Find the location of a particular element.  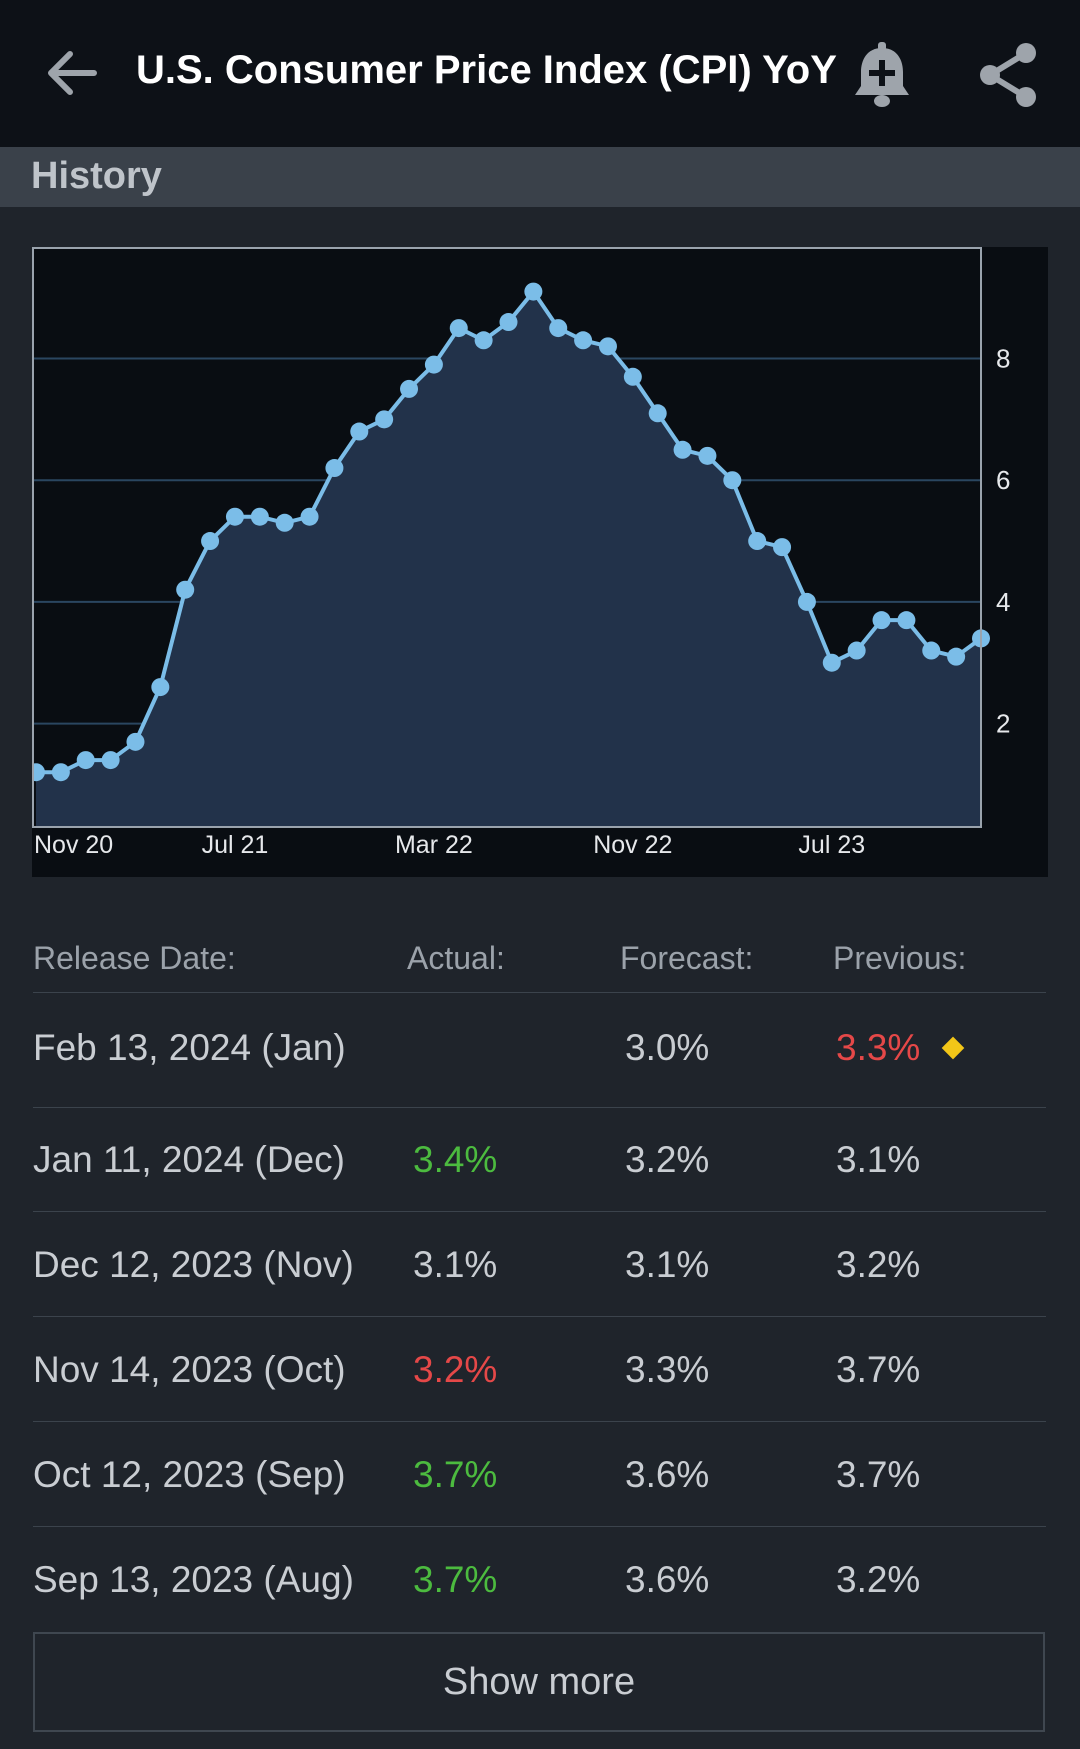

header-forecast: Forecast: is located at coordinates (687, 958).